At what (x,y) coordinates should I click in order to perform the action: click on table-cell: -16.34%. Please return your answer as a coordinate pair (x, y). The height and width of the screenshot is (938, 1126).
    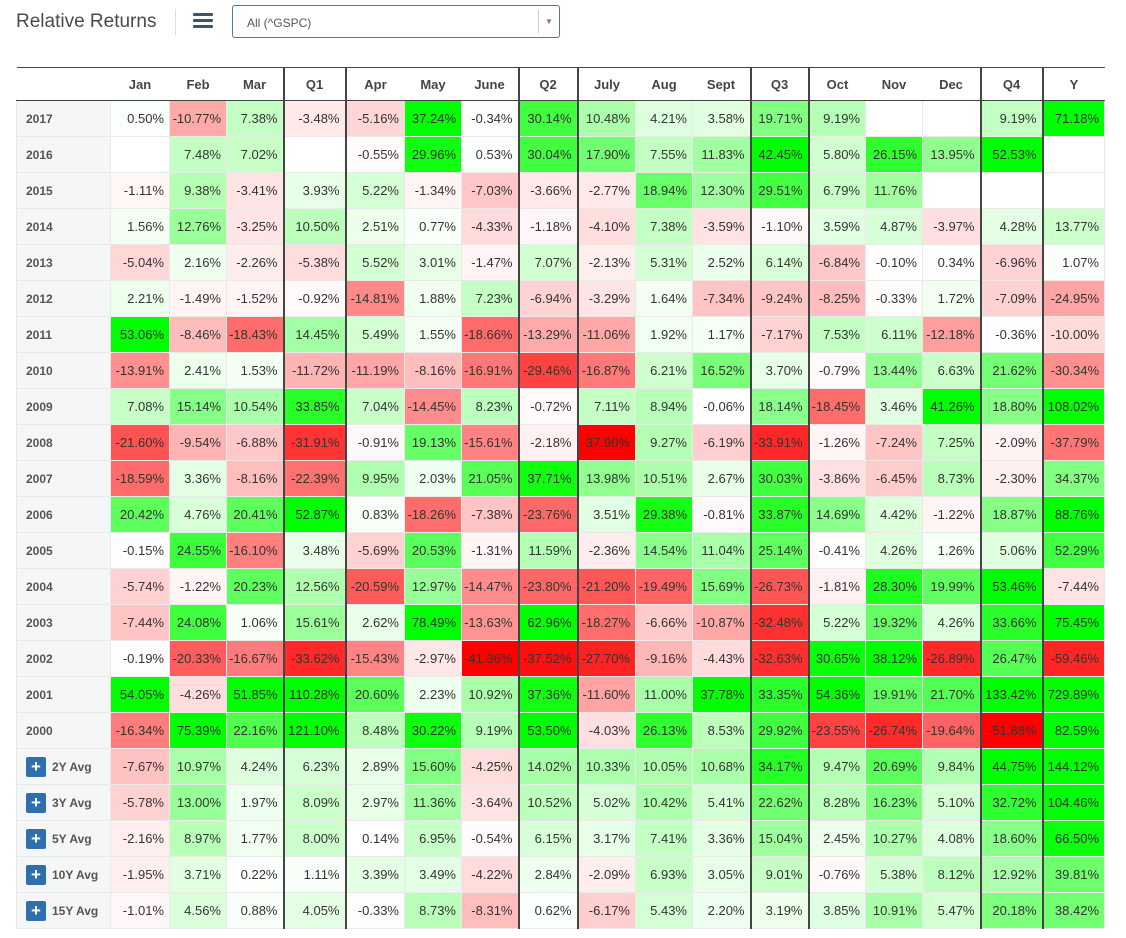
    Looking at the image, I should click on (140, 730).